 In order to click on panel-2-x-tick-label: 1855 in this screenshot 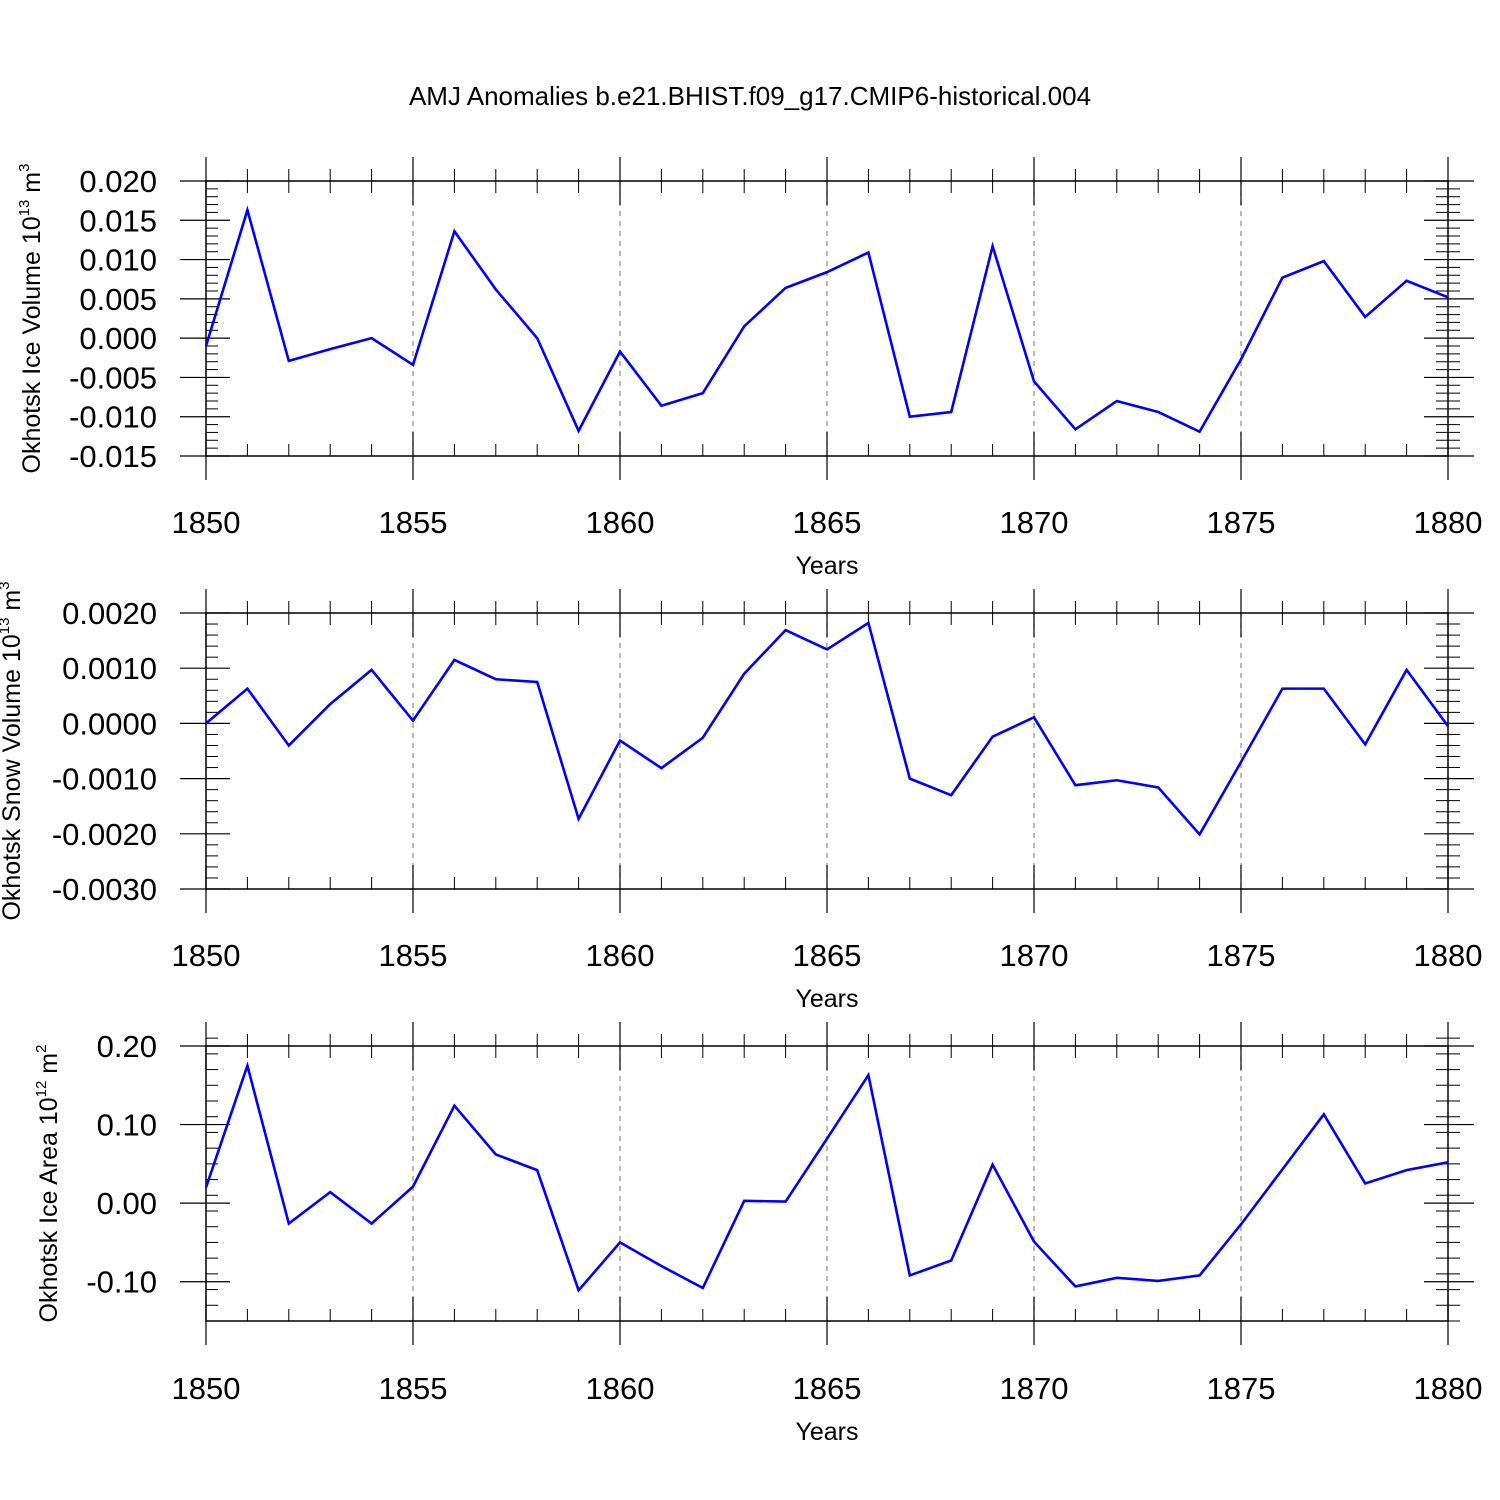, I will do `click(413, 955)`.